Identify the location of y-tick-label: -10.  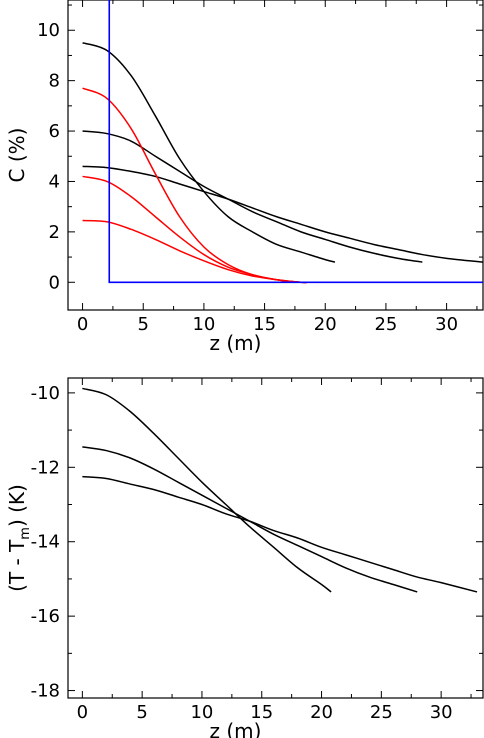
(45, 393).